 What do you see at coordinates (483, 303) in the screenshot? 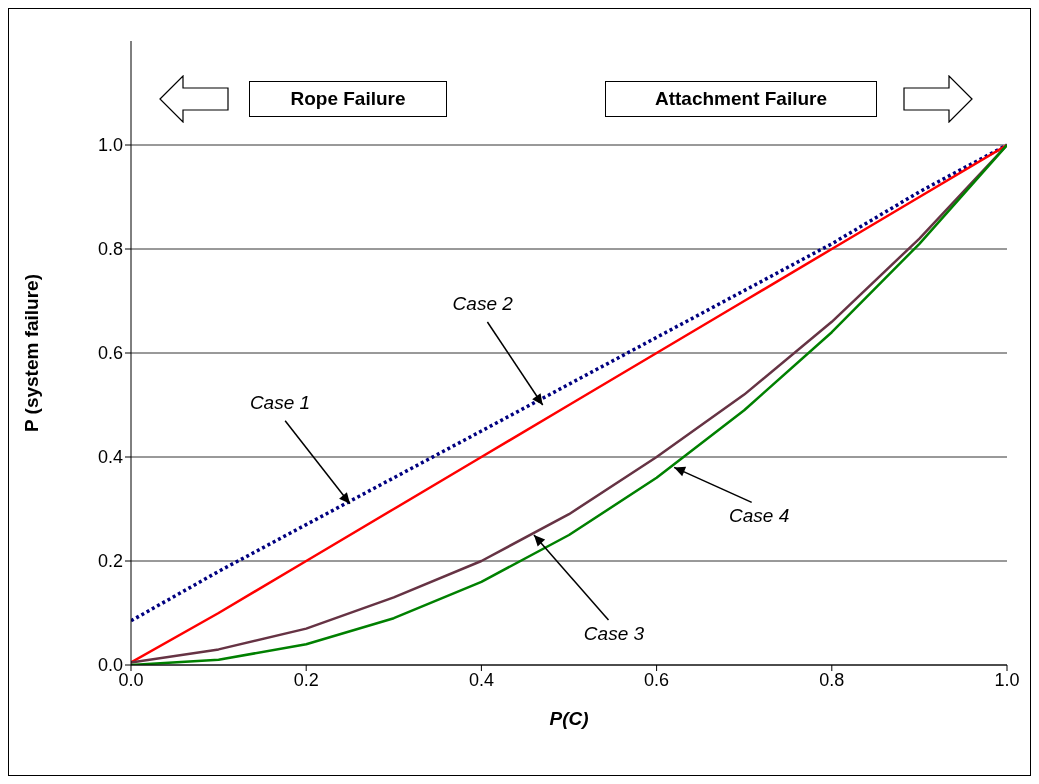
I see `annotation: Case 2` at bounding box center [483, 303].